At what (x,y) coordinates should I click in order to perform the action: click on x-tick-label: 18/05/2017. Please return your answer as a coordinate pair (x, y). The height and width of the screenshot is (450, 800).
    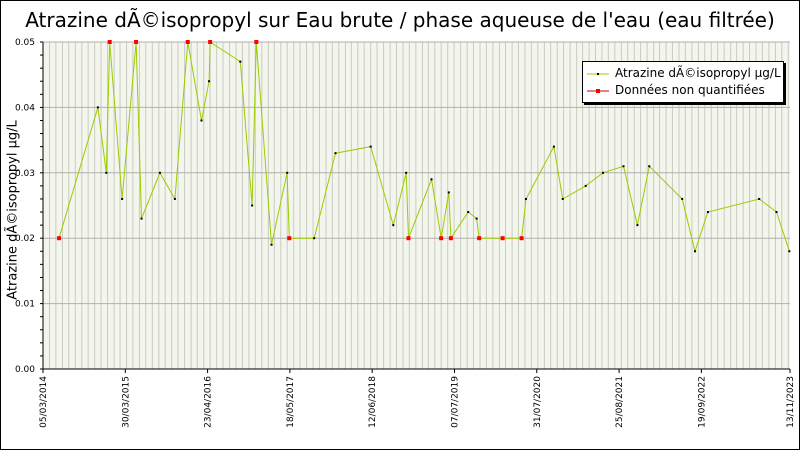
    Looking at the image, I should click on (291, 402).